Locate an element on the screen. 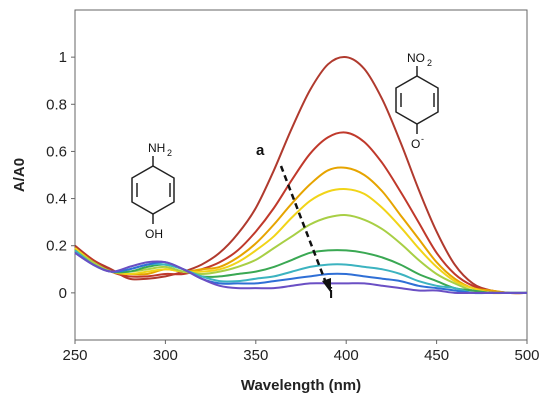 Image resolution: width=550 pixels, height=406 pixels. aminophenol-structure: NH 2 OH is located at coordinates (153, 191).